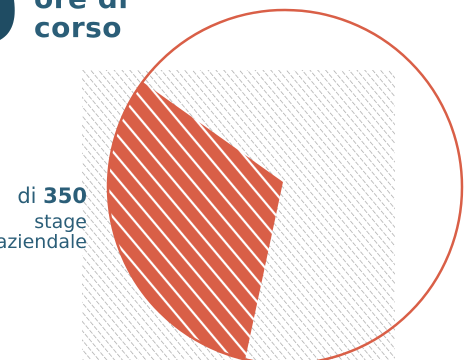 The height and width of the screenshot is (360, 473). What do you see at coordinates (60, 222) in the screenshot?
I see `stat-label-line2: stage` at bounding box center [60, 222].